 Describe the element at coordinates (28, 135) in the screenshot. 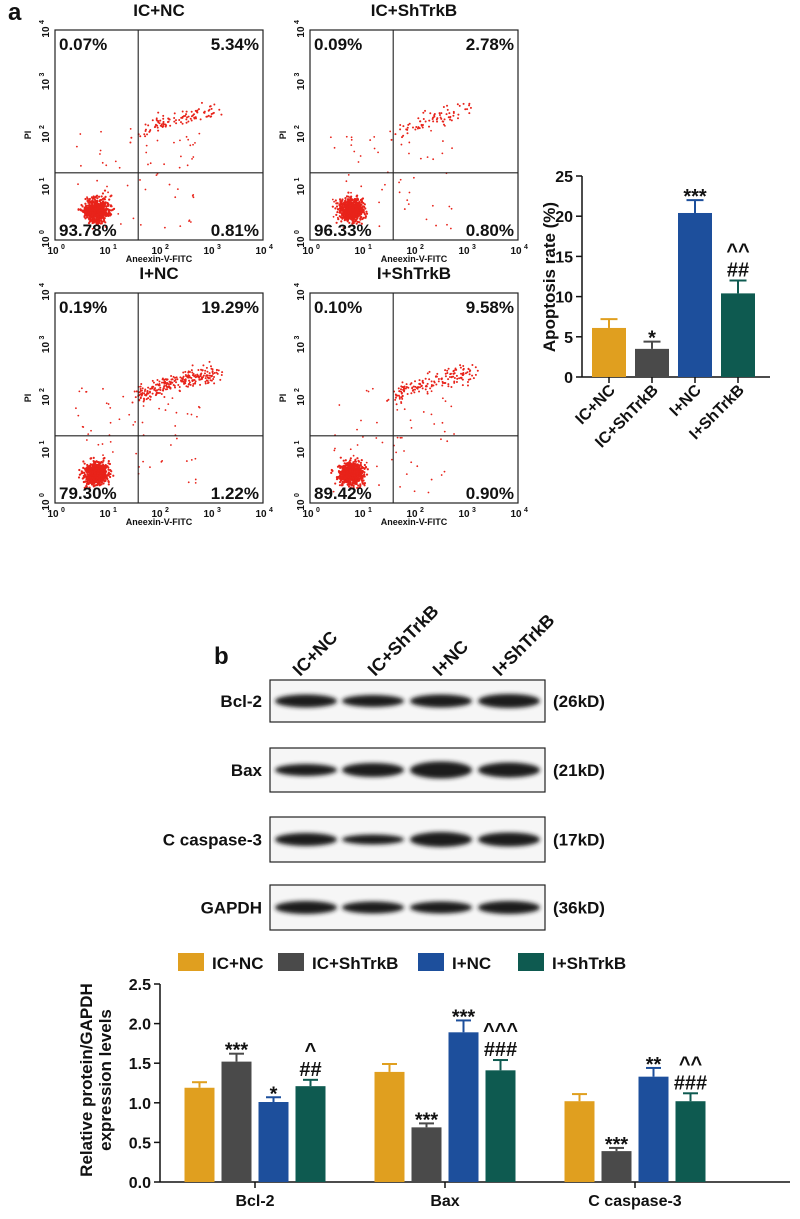

I see `y-axis-label: PI` at that location.